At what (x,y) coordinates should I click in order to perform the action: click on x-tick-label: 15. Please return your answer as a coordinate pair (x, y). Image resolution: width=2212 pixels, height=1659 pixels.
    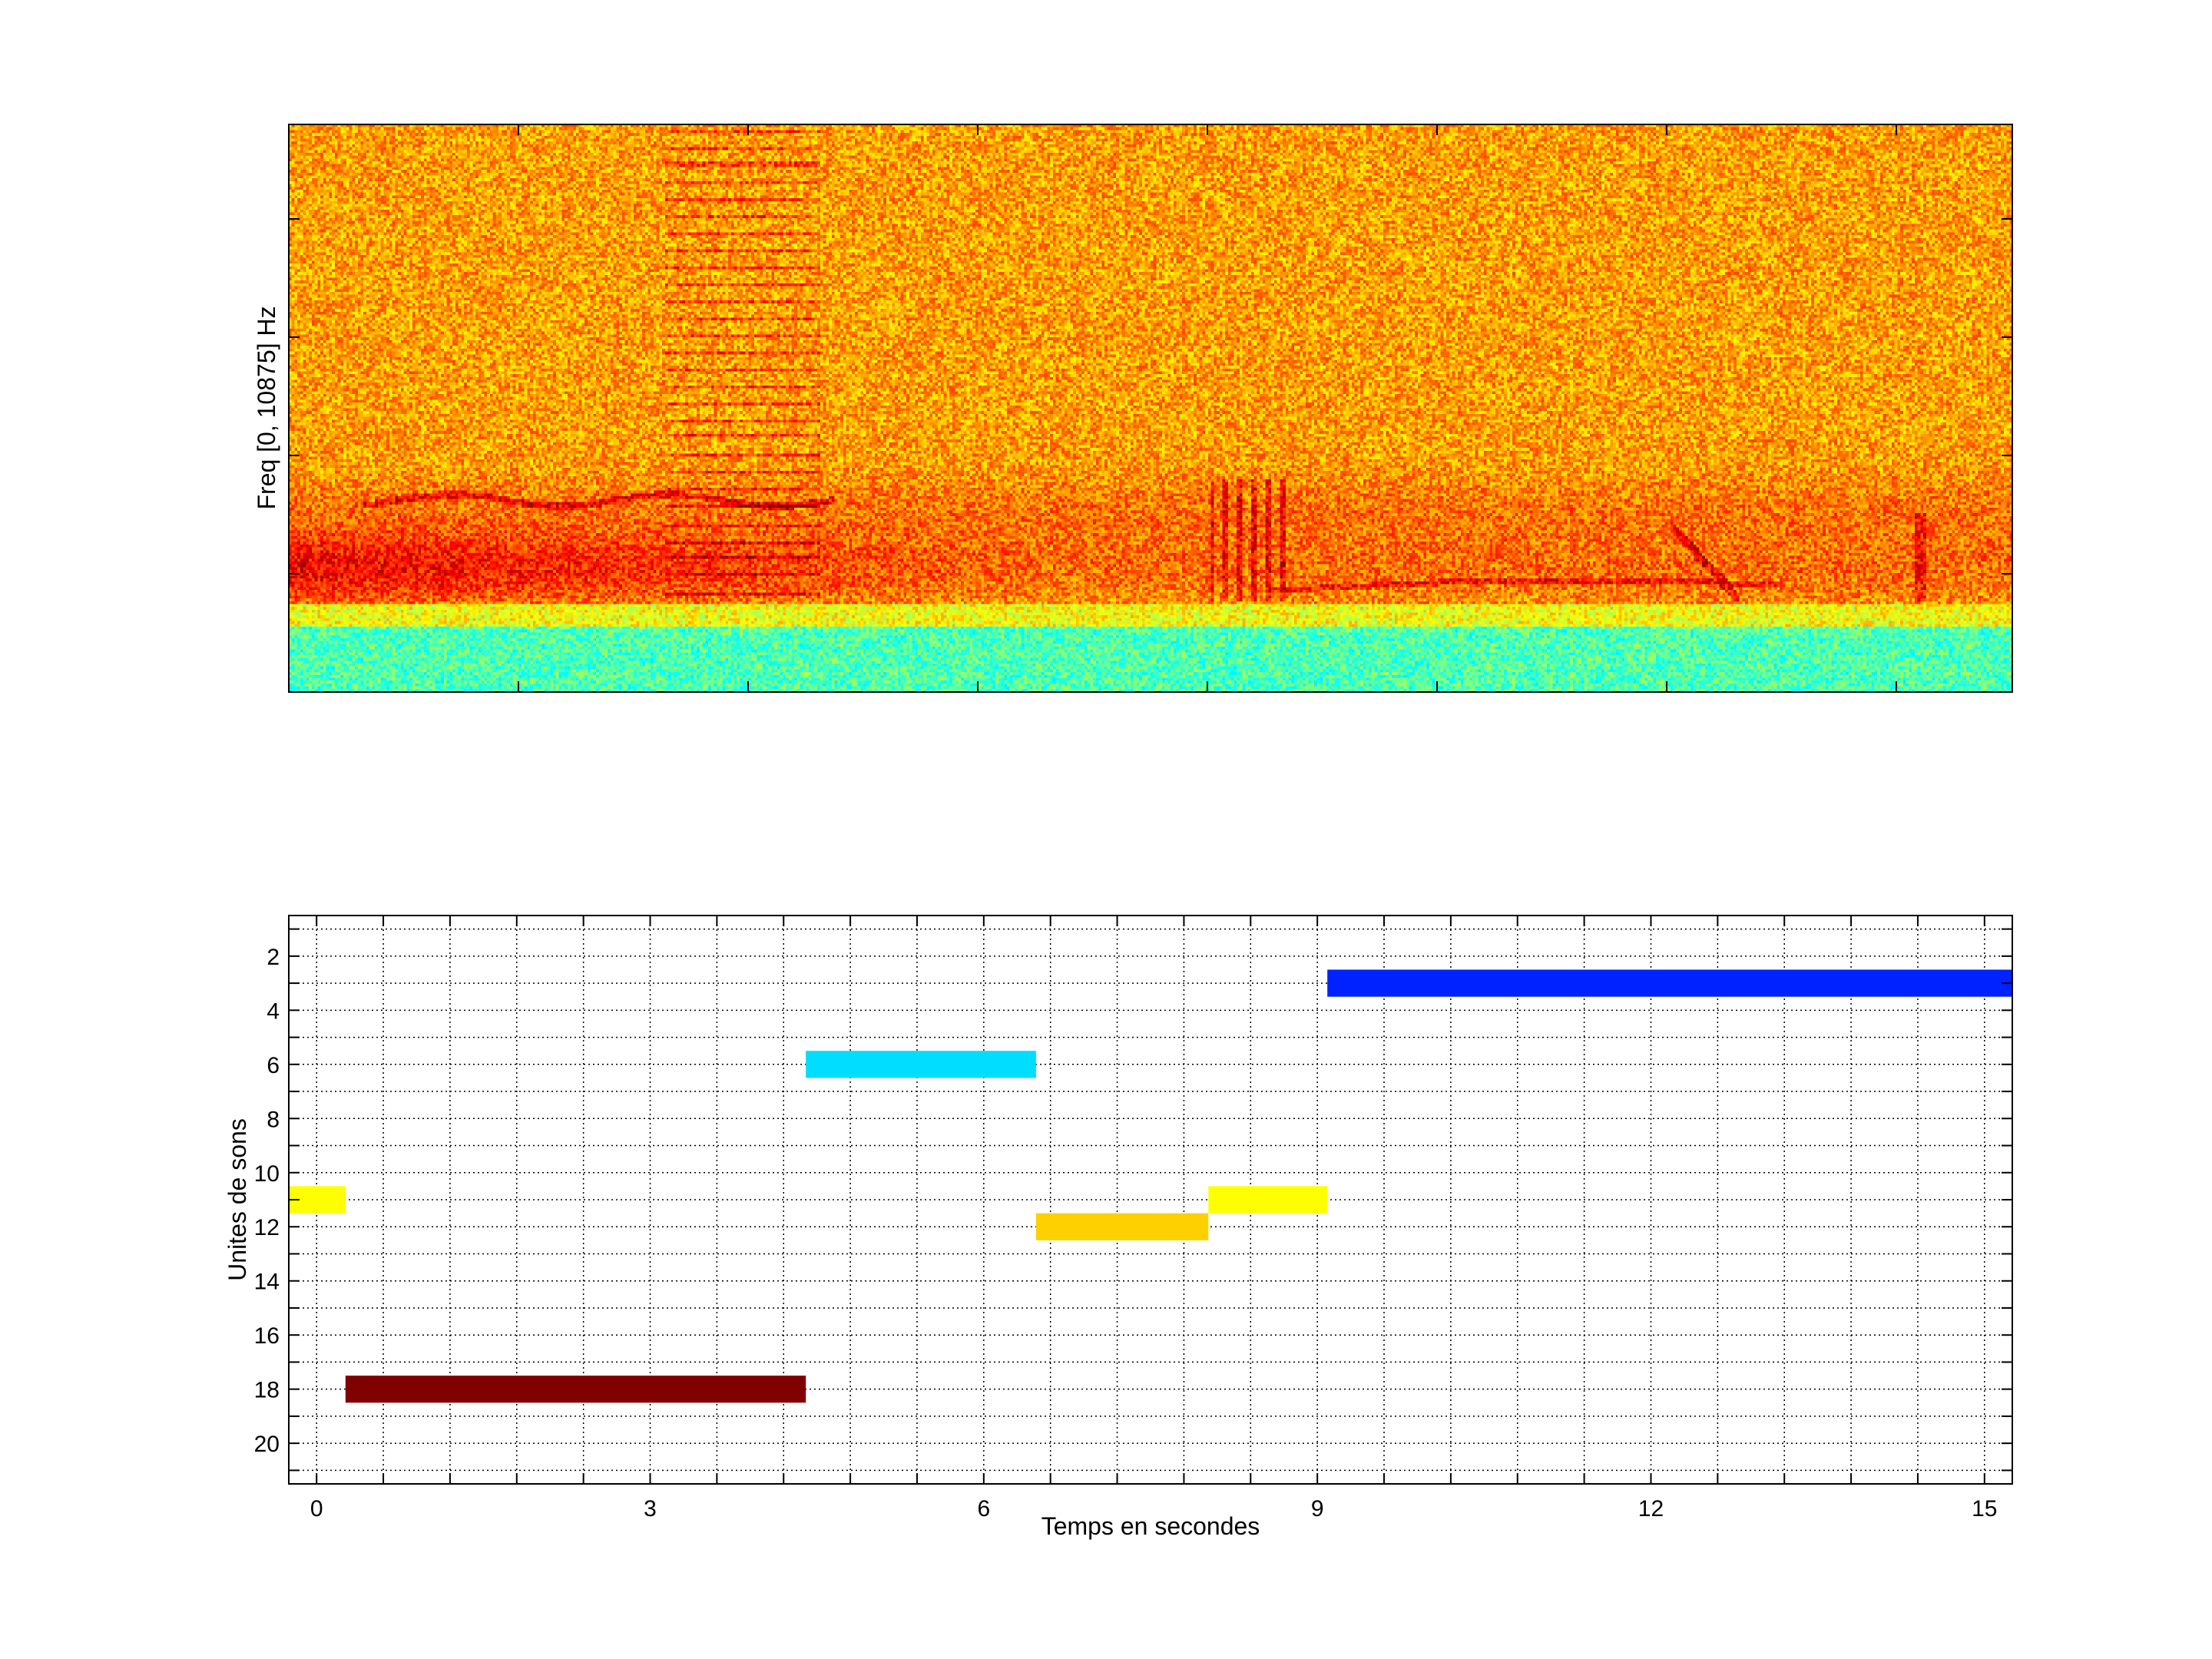
    Looking at the image, I should click on (1984, 1509).